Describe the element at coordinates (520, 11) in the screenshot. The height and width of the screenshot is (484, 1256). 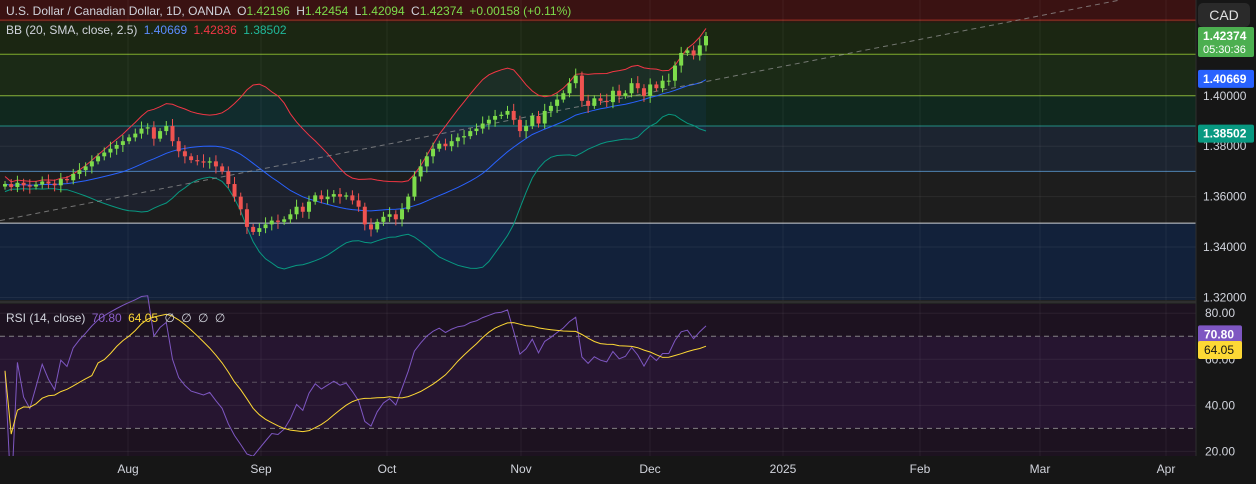
I see `change-value: +0.00158 (+0.11%)` at that location.